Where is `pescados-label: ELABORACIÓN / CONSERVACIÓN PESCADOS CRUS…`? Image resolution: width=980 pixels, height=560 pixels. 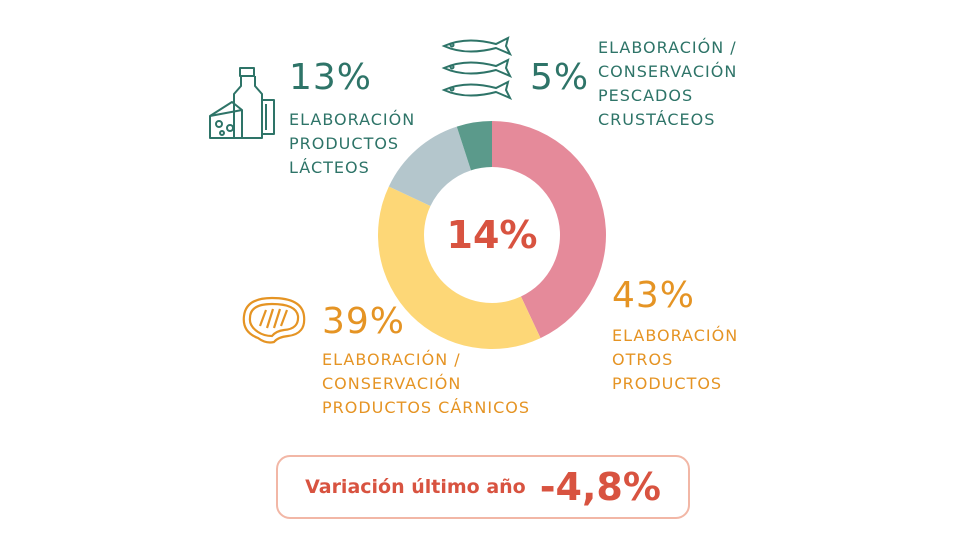 pescados-label: ELABORACIÓN / CONSERVACIÓN PESCADOS CRUS… is located at coordinates (668, 83).